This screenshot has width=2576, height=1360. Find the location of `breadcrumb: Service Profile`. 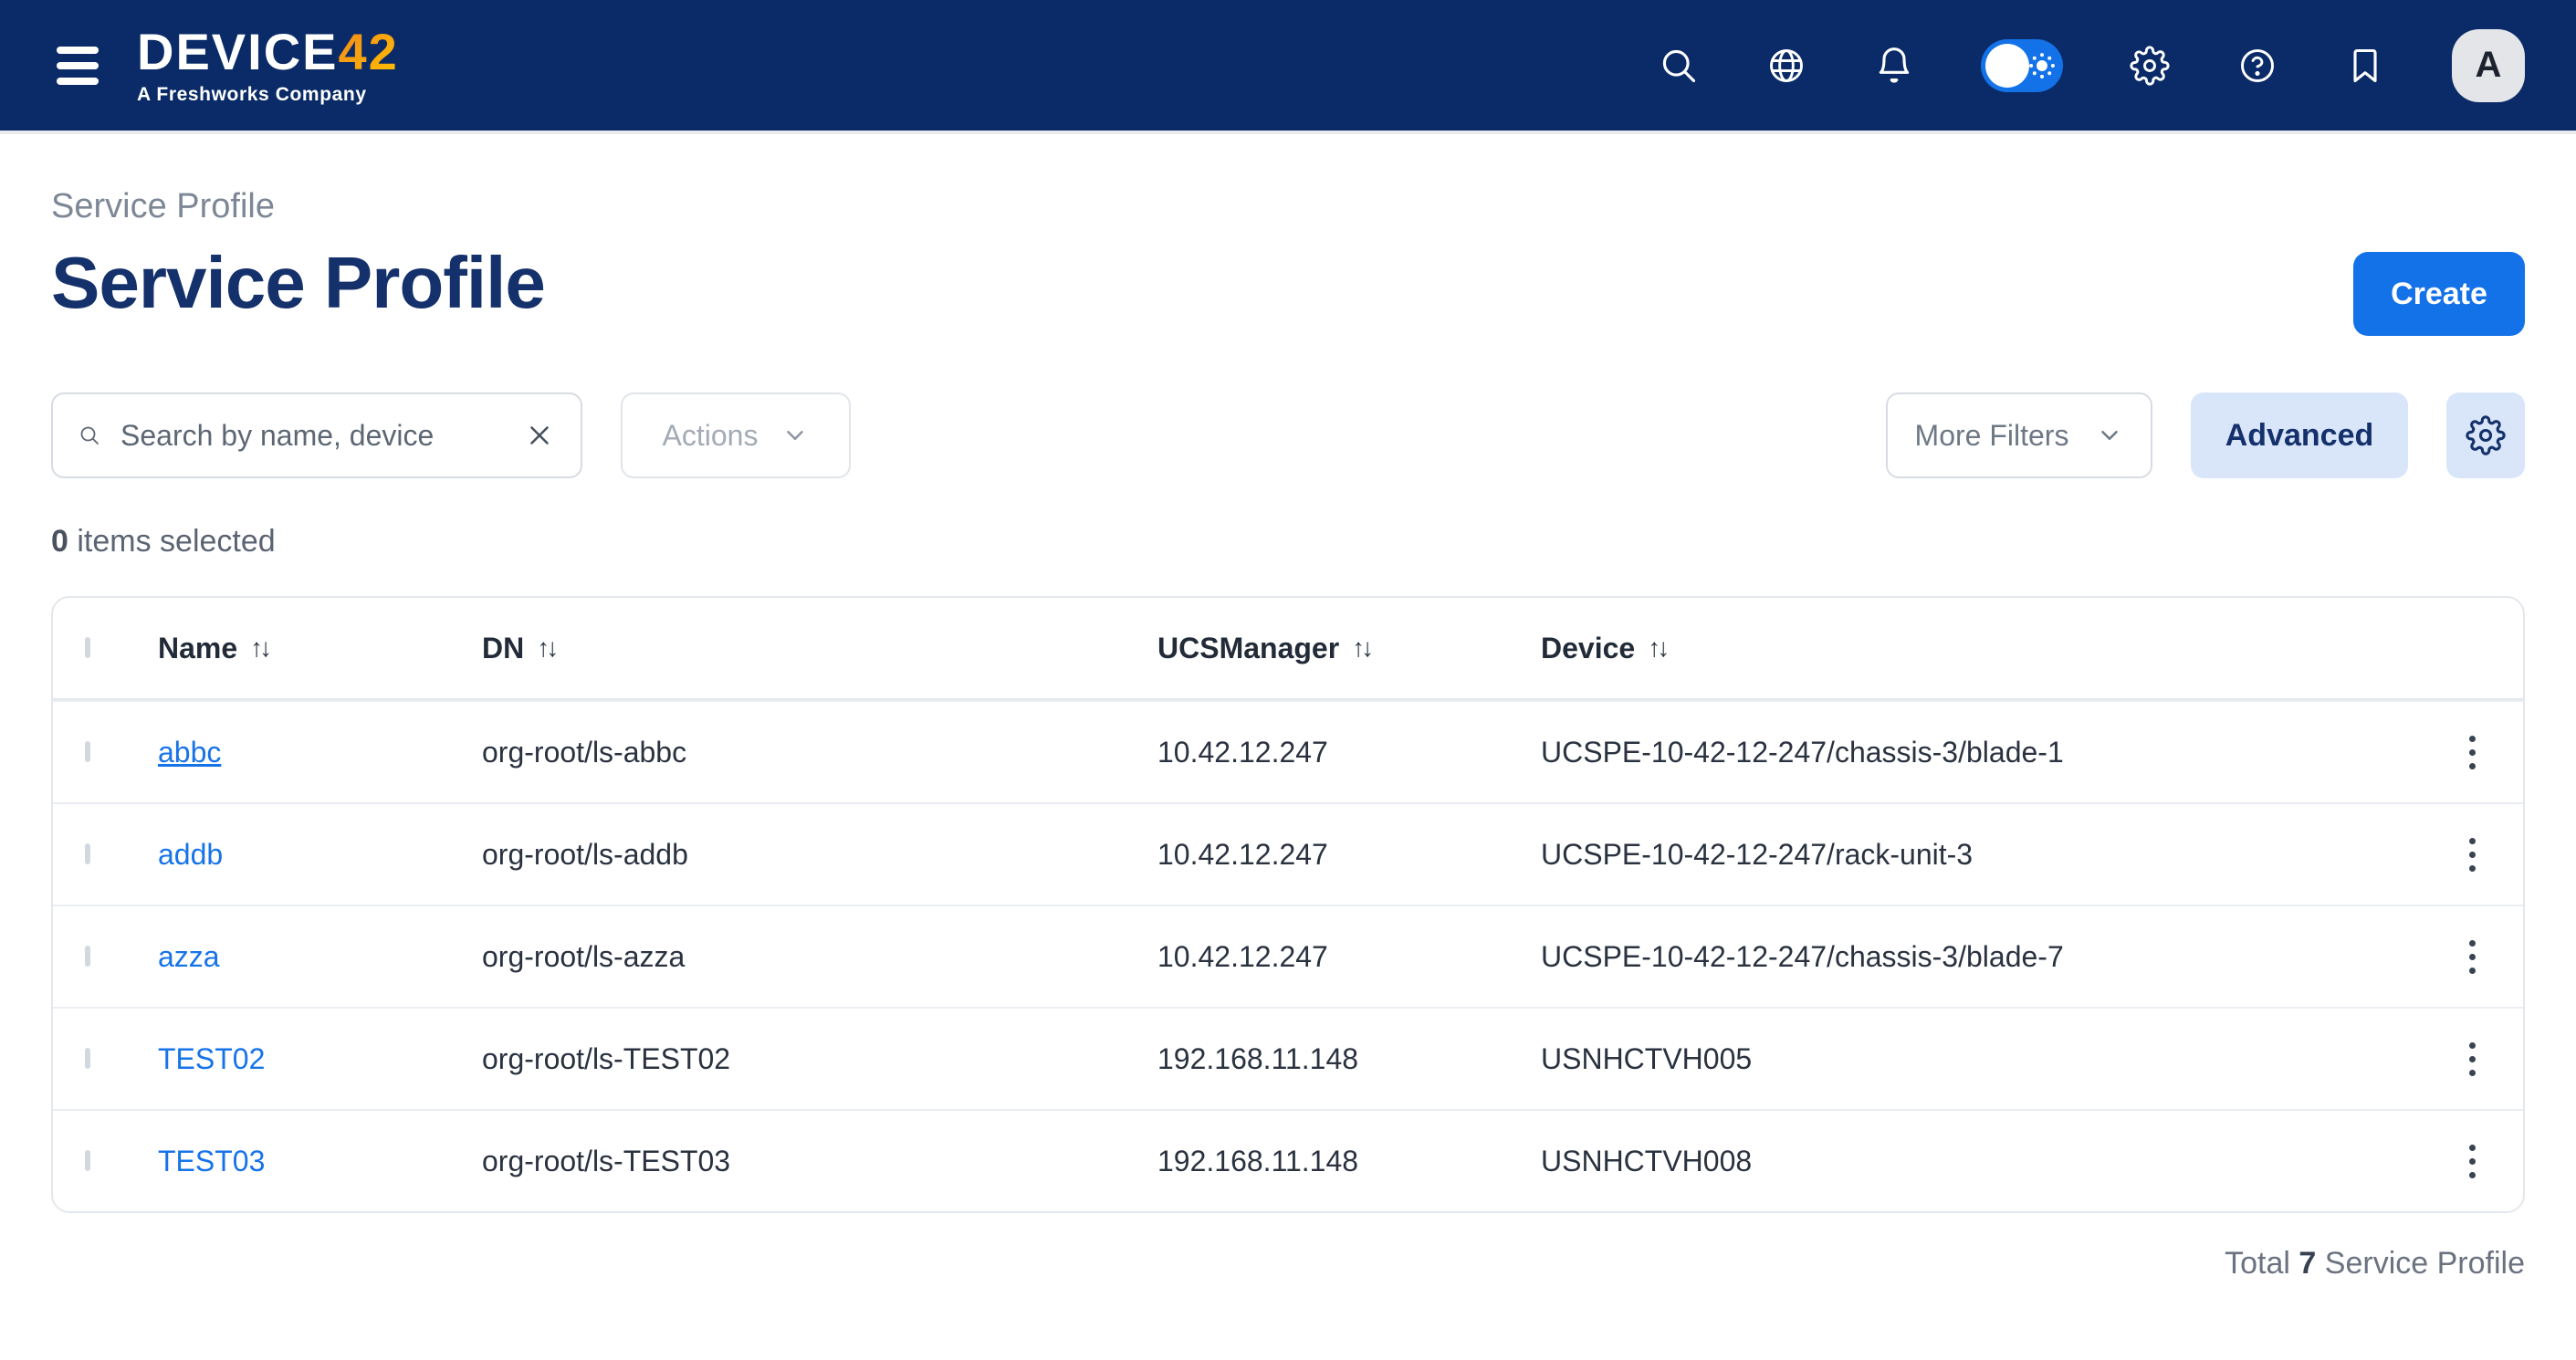

breadcrumb: Service Profile is located at coordinates (163, 206).